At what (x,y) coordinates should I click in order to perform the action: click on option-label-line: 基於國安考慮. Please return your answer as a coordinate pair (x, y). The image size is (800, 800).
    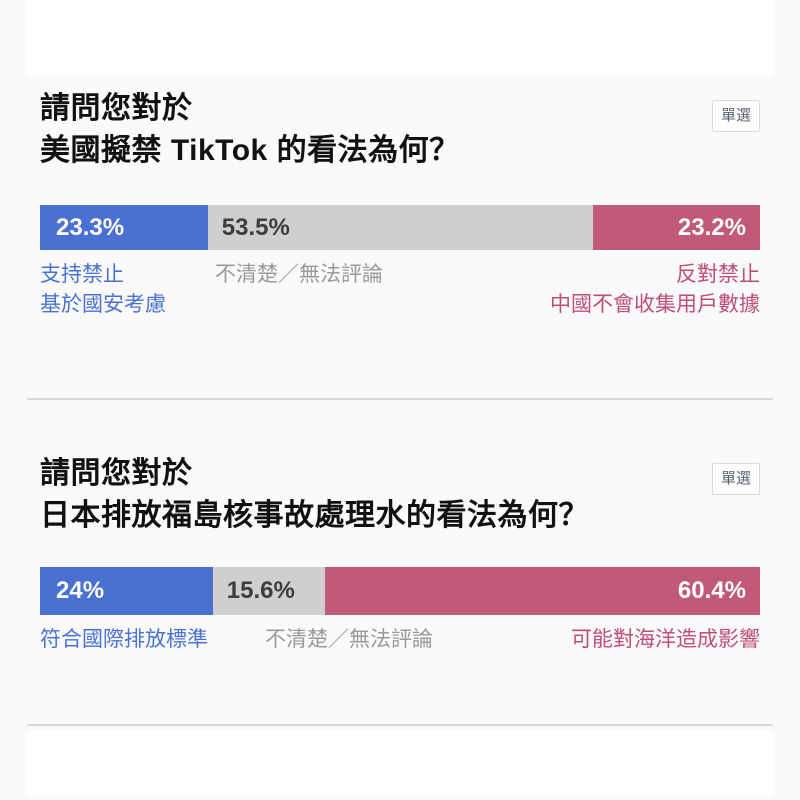
    Looking at the image, I should click on (103, 304).